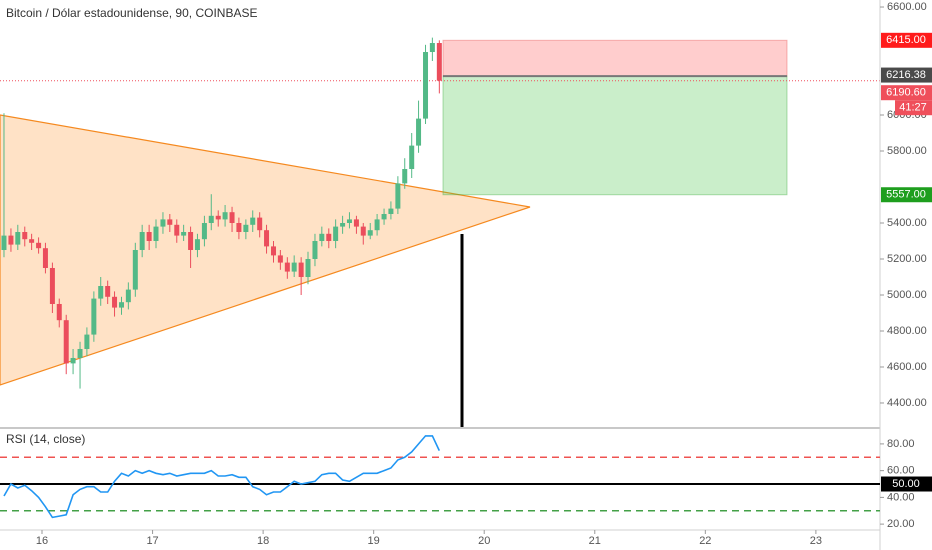  I want to click on rsi-y-tick-label: 80.00, so click(901, 444).